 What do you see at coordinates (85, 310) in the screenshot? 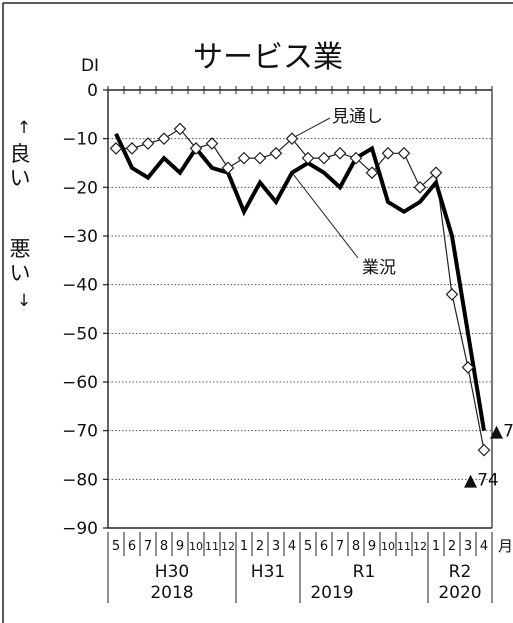
I see `y-axis-ticks: 0 −10 −20 −30 −40 −50 −60 −70 −80 −90` at bounding box center [85, 310].